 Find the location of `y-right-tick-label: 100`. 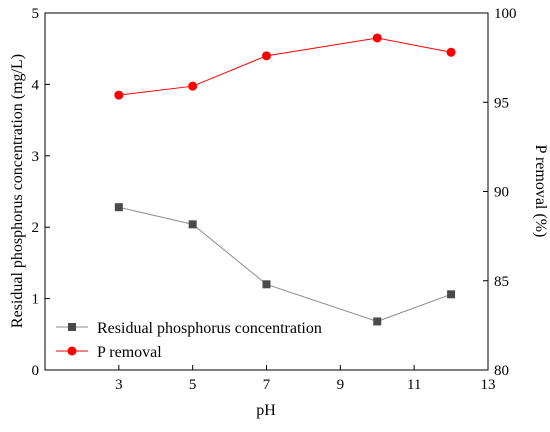

y-right-tick-label: 100 is located at coordinates (505, 14).